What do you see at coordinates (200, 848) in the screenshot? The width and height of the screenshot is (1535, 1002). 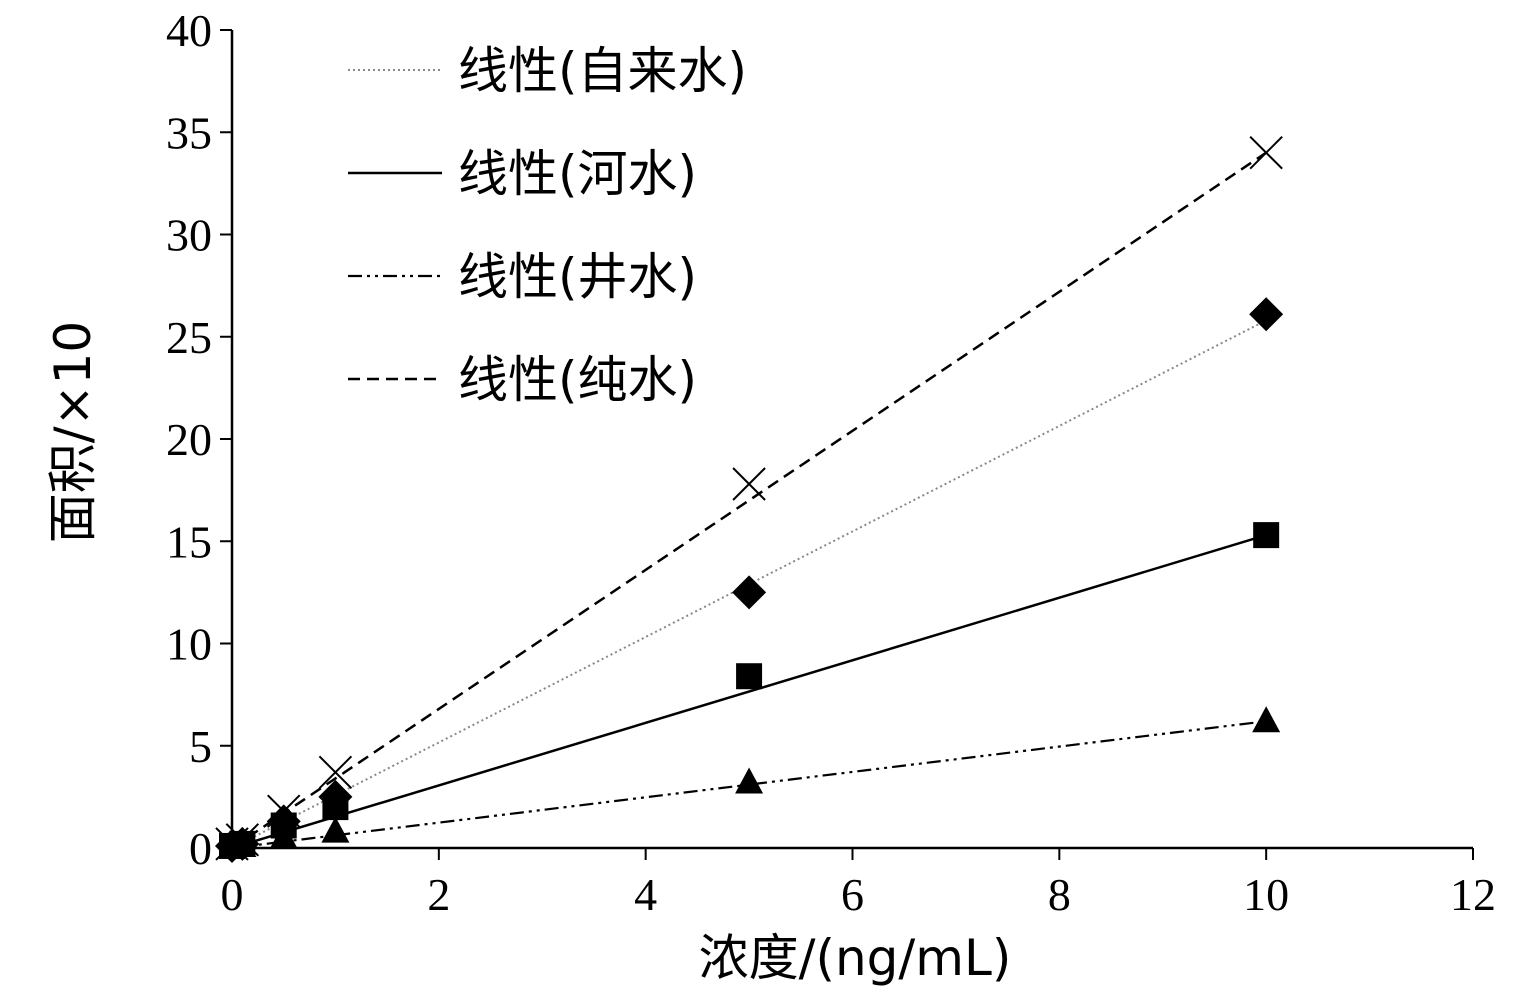 I see `y-tick-label-0: 0` at bounding box center [200, 848].